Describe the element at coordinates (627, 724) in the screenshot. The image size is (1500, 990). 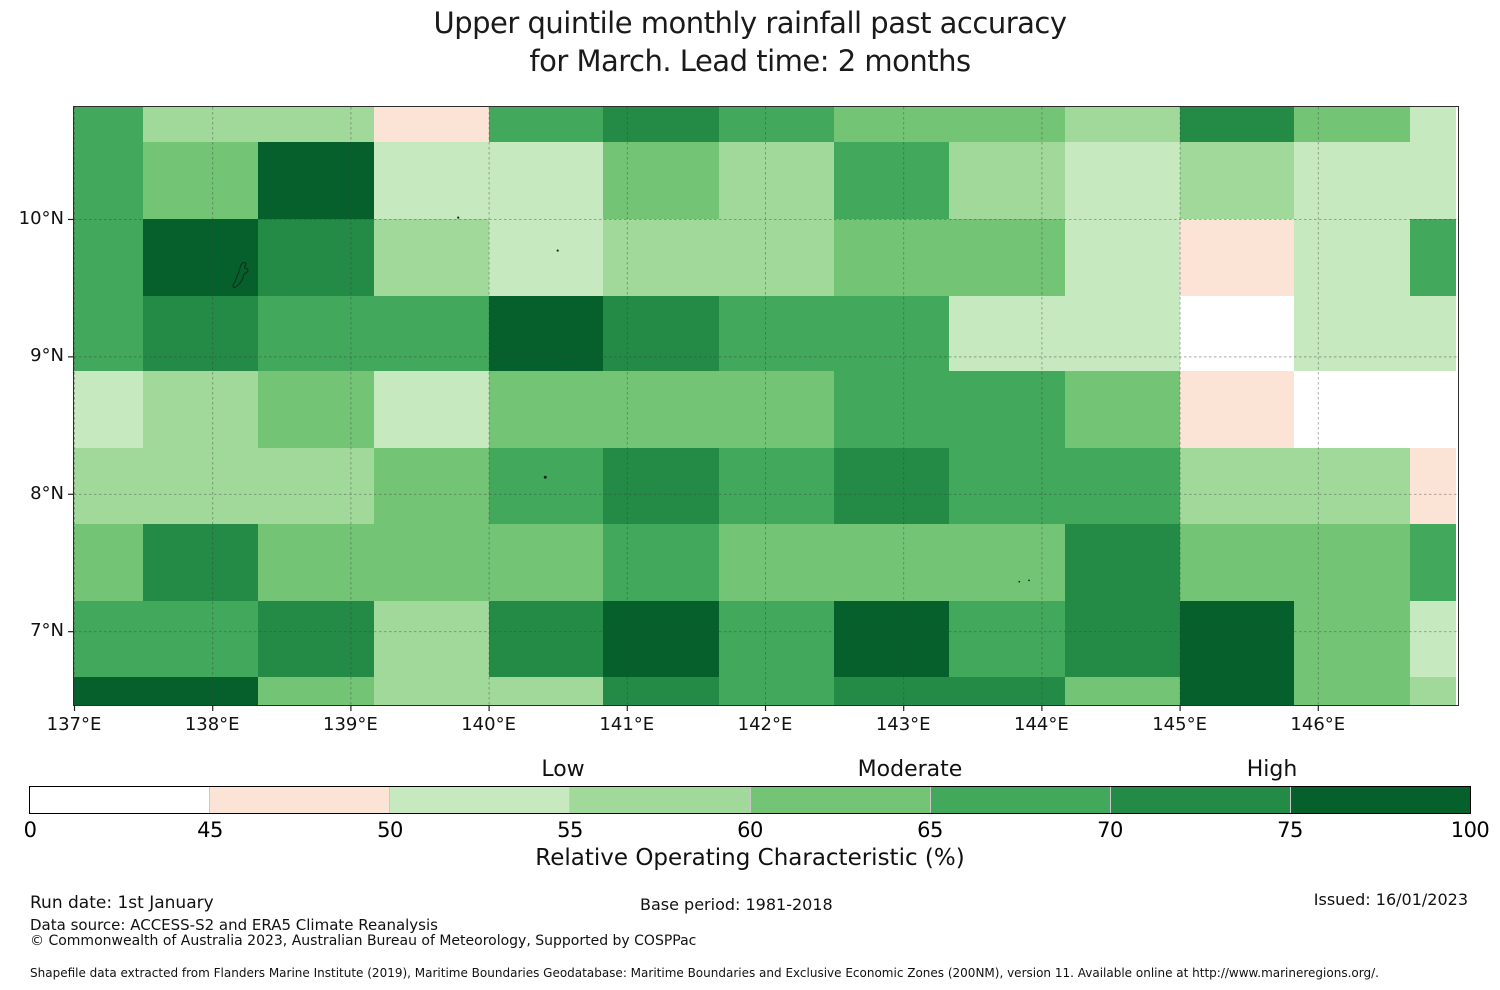
I see `lon-tick-label: 141°E` at that location.